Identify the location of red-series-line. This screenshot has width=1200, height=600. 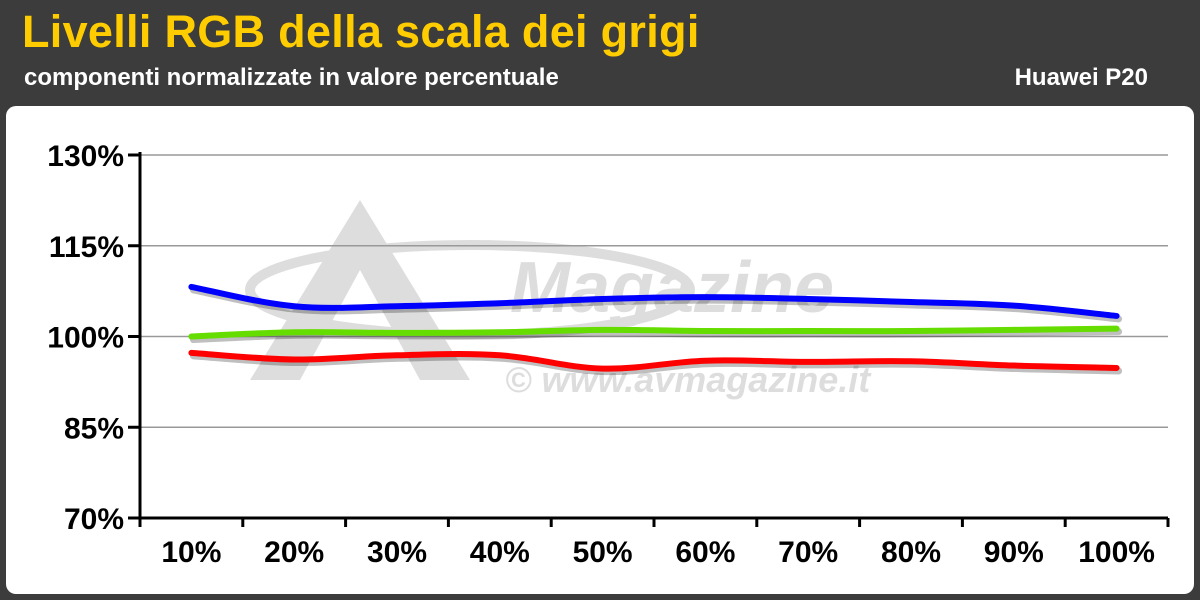
(654, 360).